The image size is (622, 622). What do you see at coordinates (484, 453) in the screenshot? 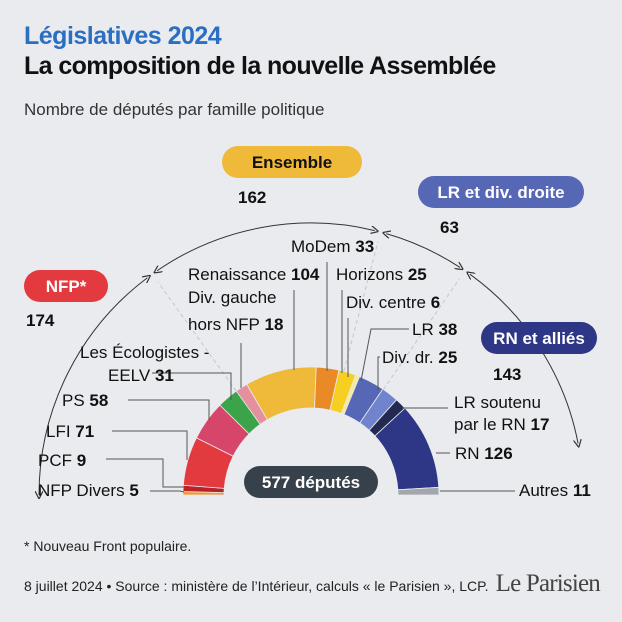
I see `party-label-rn: RN 126` at bounding box center [484, 453].